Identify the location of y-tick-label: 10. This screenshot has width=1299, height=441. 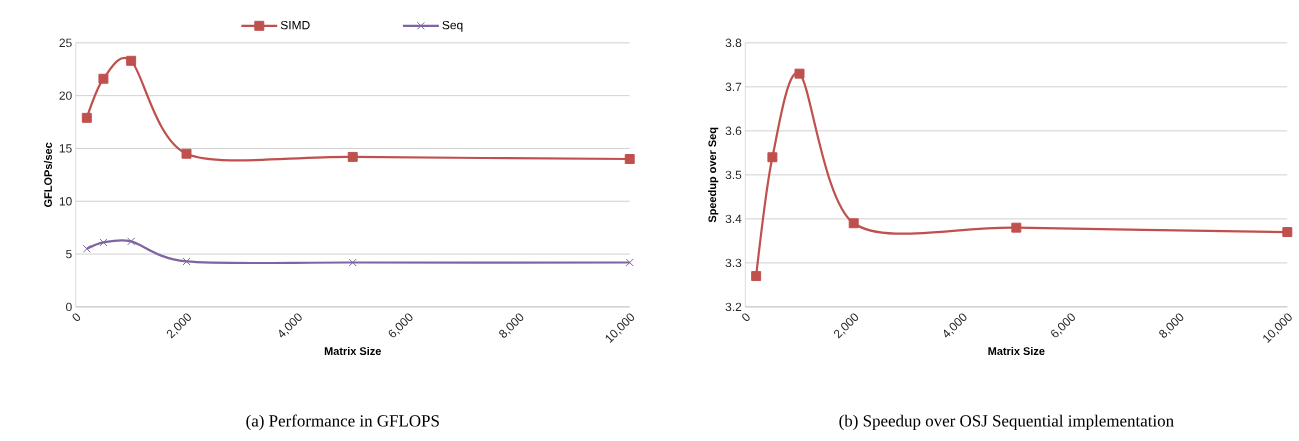
(65, 201).